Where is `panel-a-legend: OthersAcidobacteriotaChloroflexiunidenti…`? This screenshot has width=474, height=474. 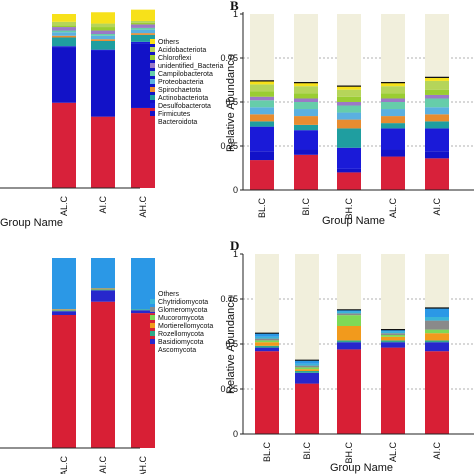 panel-a-legend: OthersAcidobacteriotaChloroflexiunidenti… is located at coordinates (186, 82).